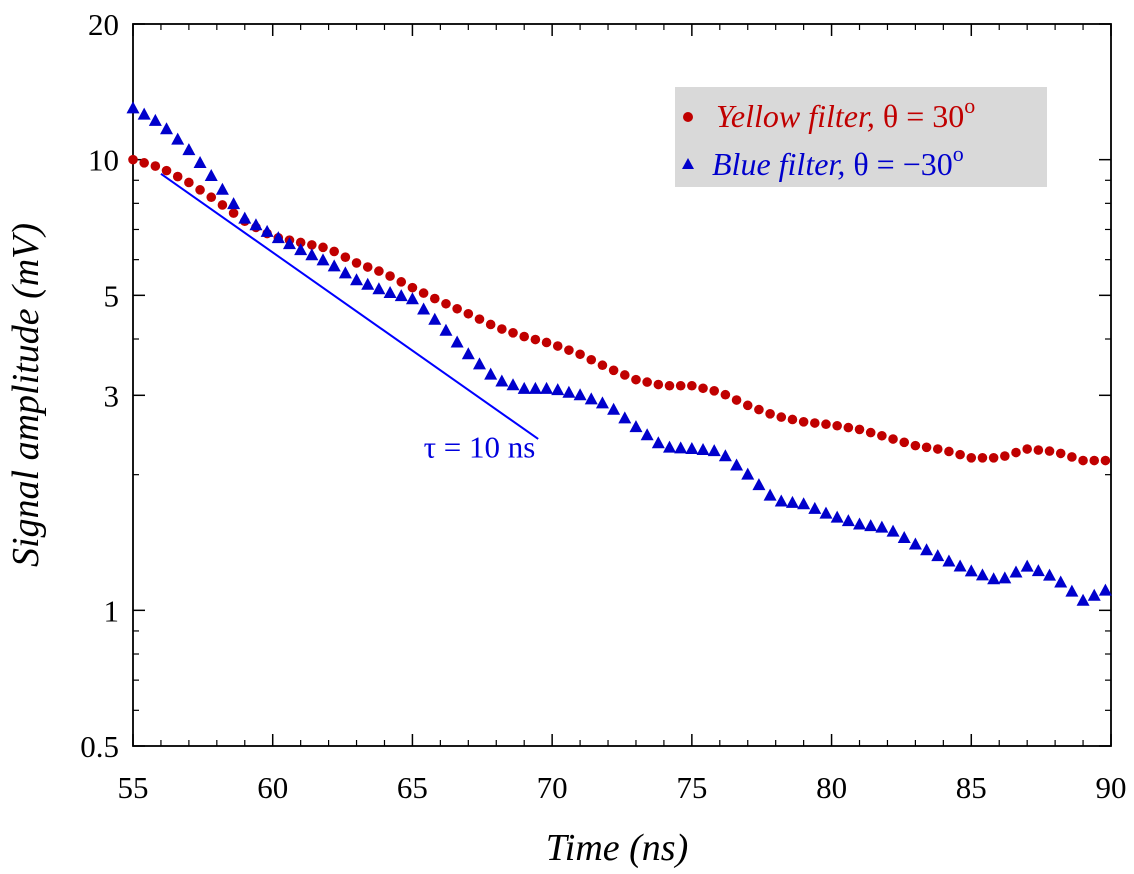  I want to click on x-tick-label-75: 75, so click(691, 787).